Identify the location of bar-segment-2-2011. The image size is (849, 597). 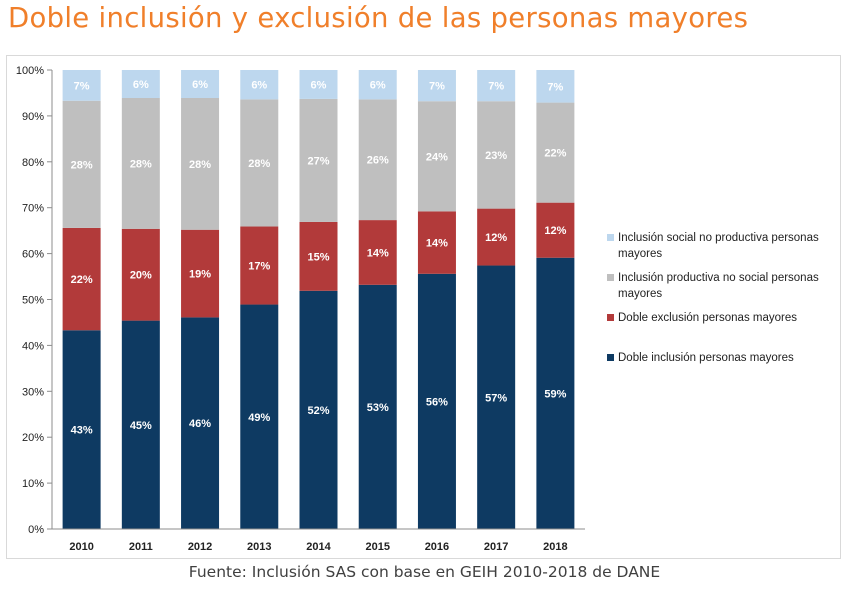
(140, 163).